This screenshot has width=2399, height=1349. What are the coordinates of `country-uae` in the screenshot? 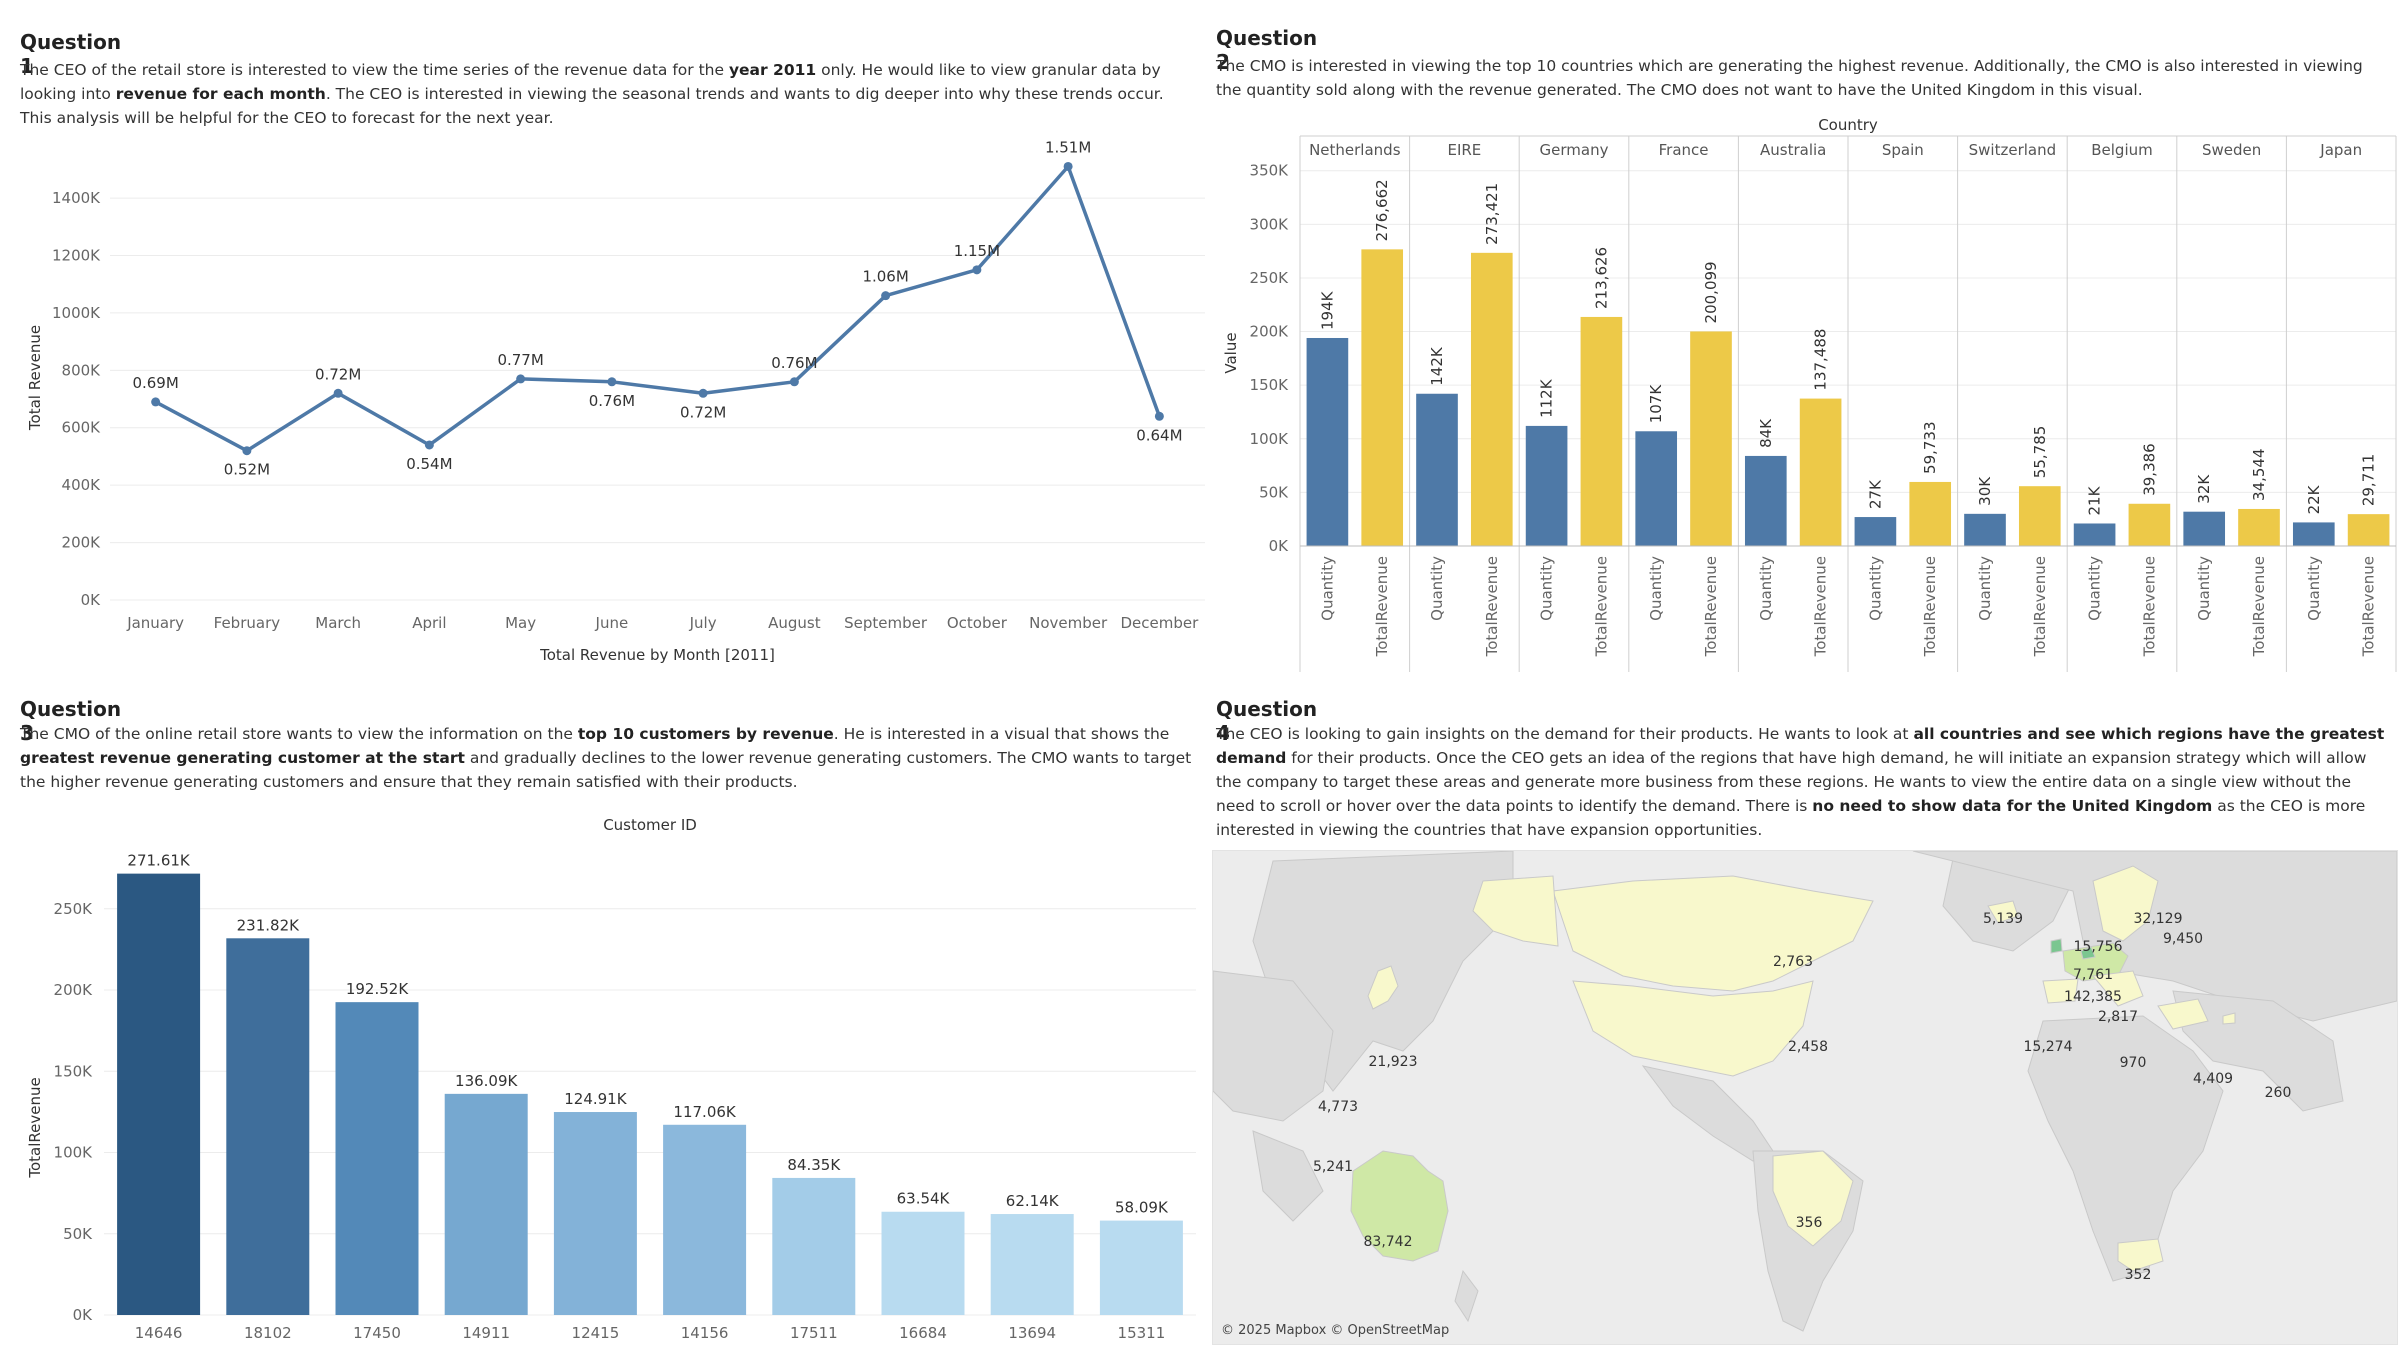 It's located at (2229, 1018).